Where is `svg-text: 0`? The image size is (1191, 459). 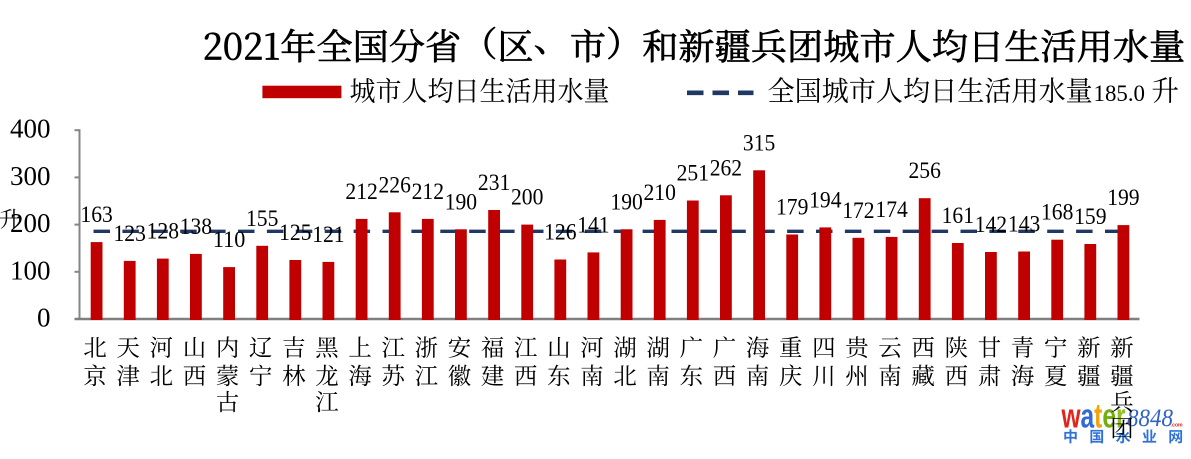
svg-text: 0 is located at coordinates (44, 318).